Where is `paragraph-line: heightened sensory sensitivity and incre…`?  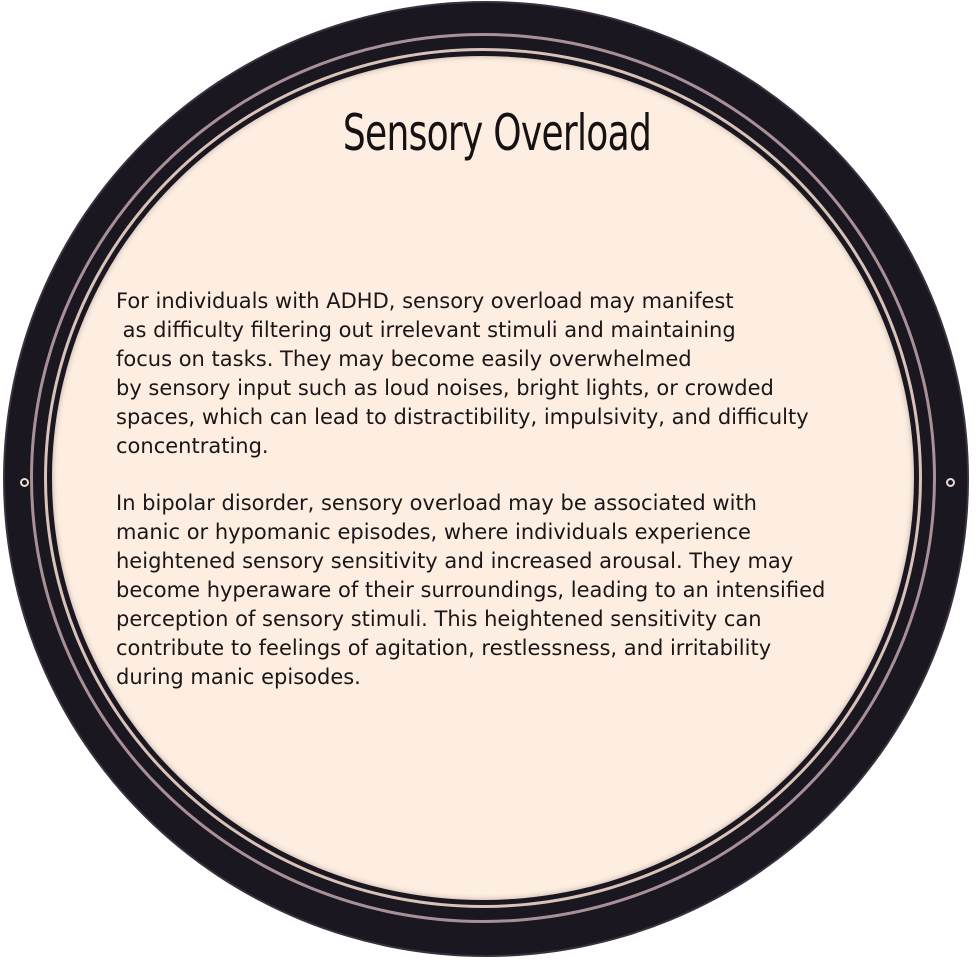
paragraph-line: heightened sensory sensitivity and incre… is located at coordinates (455, 561).